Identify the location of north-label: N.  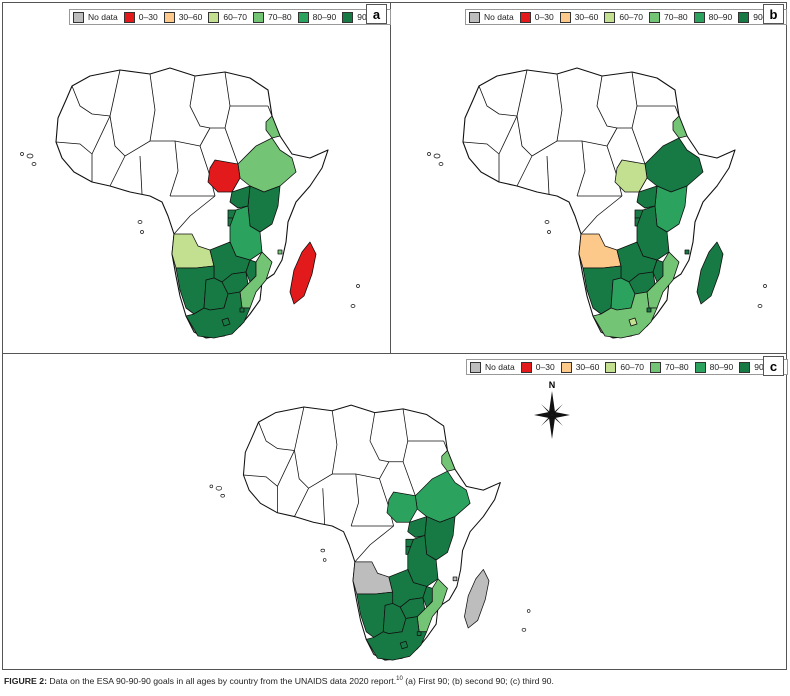
(552, 385).